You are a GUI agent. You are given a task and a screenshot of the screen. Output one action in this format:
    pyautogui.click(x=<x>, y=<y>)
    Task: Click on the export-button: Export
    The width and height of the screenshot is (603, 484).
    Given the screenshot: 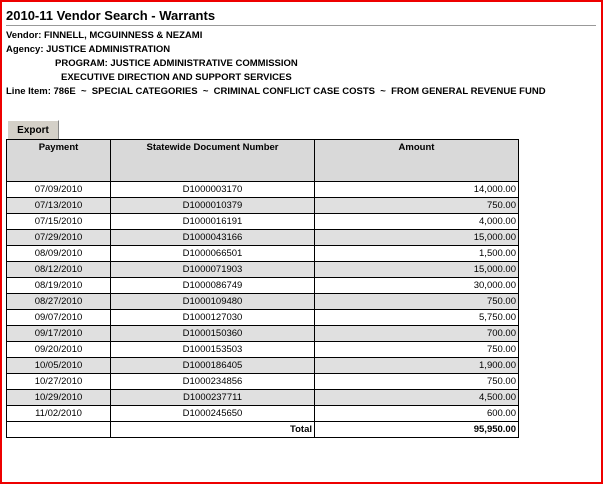 What is the action you would take?
    pyautogui.click(x=33, y=130)
    